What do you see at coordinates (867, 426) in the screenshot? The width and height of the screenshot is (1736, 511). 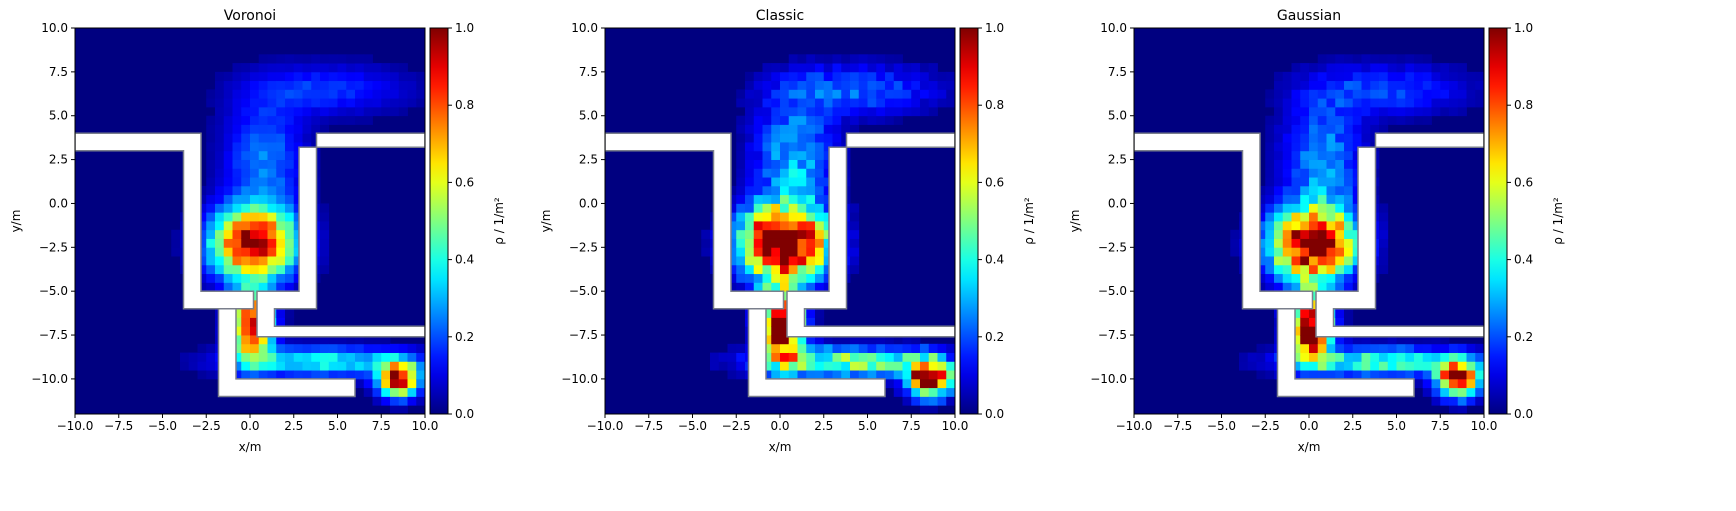 I see `x-tick-label: 5.0` at bounding box center [867, 426].